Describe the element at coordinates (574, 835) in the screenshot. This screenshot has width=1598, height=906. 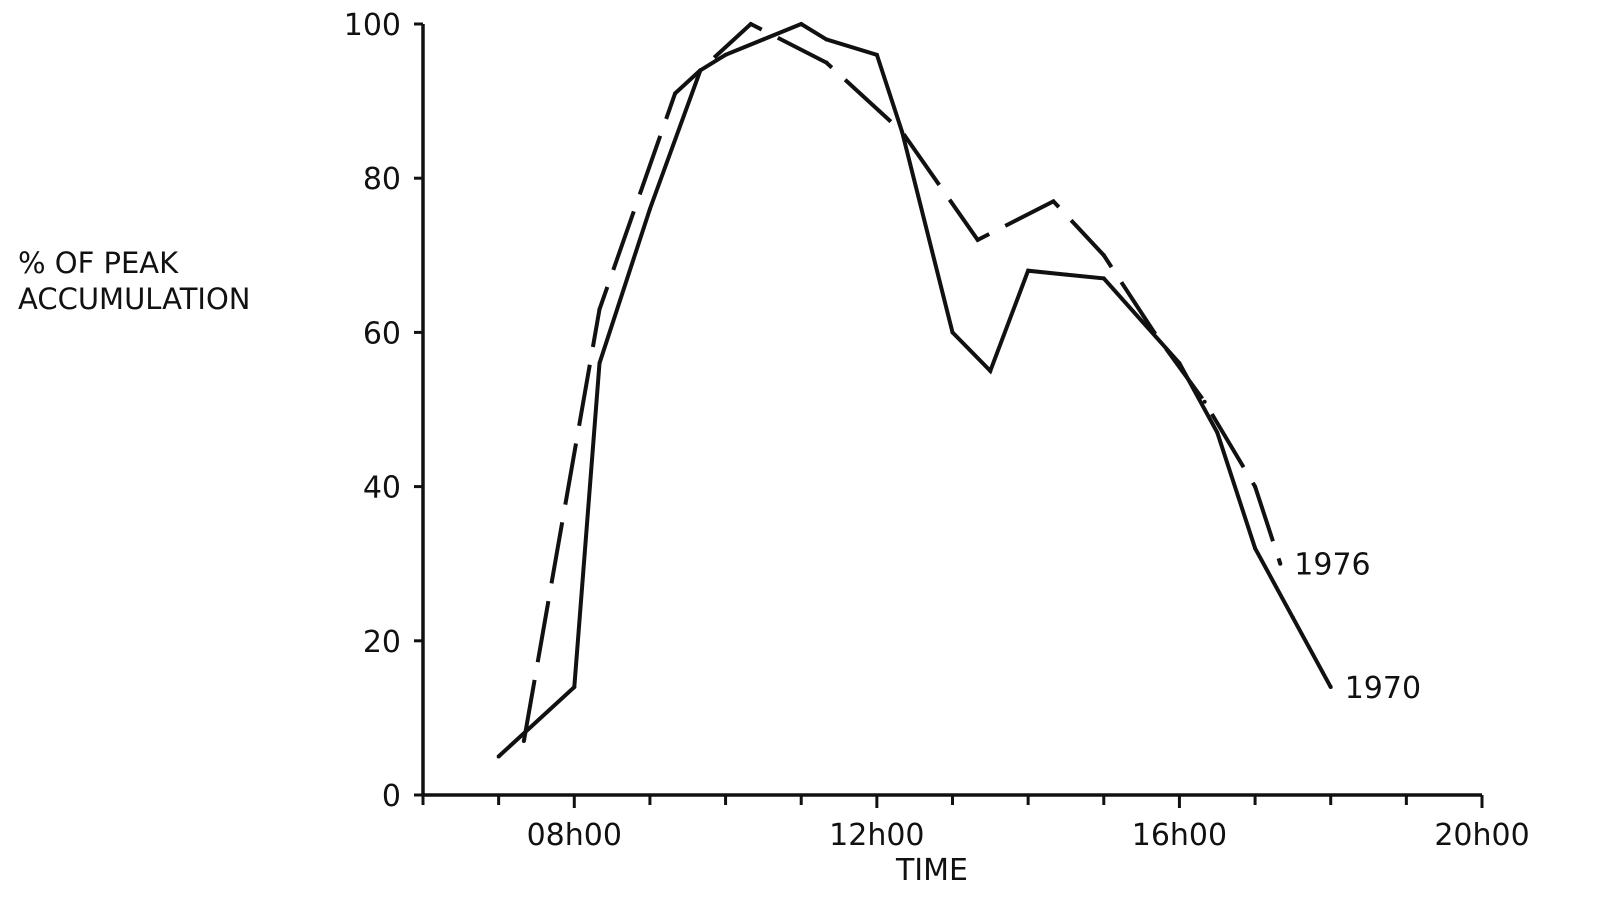
I see `x-tick-label: 08h00` at that location.